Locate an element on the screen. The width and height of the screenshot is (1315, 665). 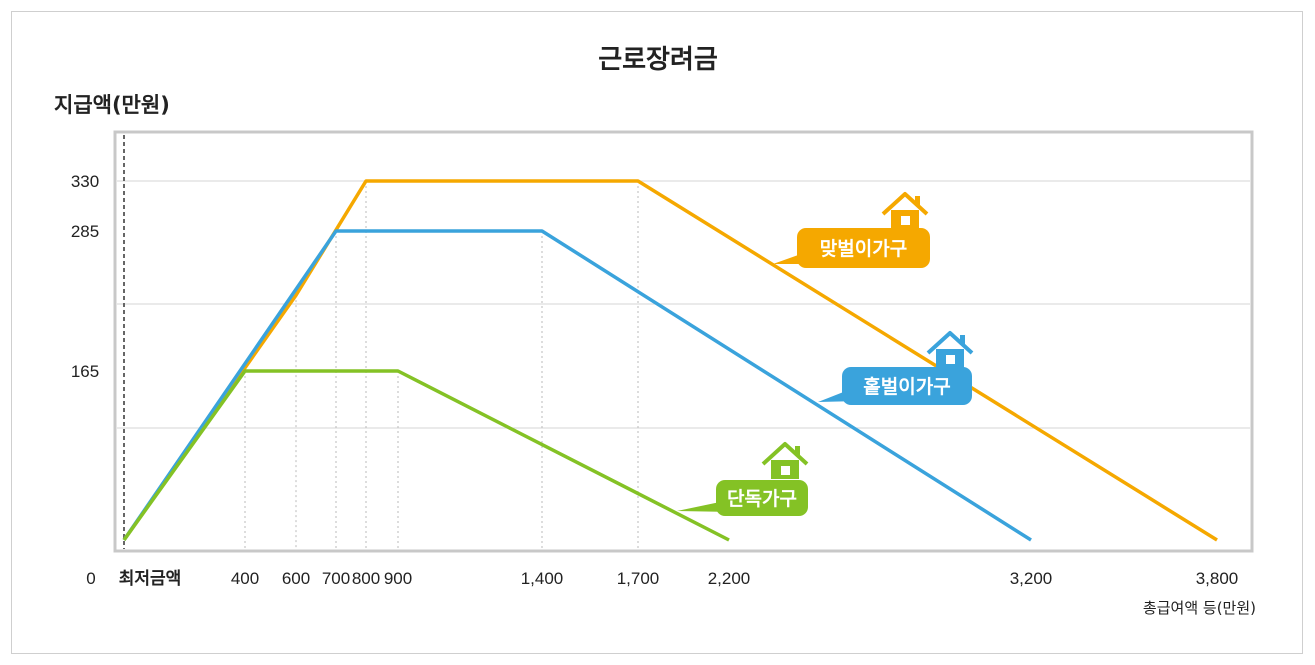
chart-title: 근로장려금 is located at coordinates (658, 60).